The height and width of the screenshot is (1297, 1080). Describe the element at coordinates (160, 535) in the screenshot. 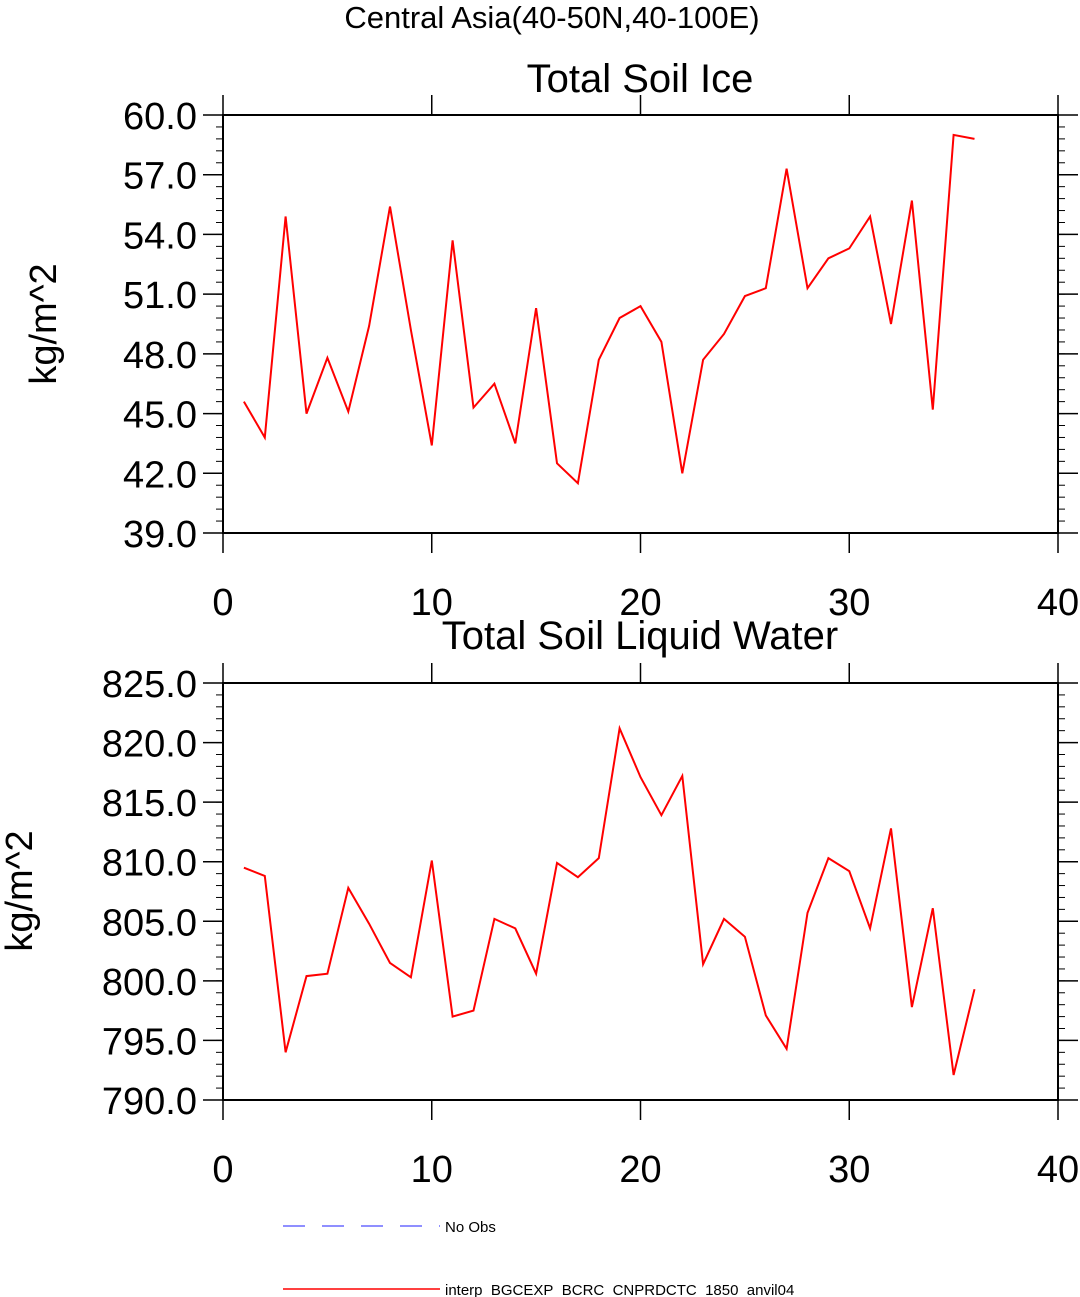

I see `y-tick-label: 39.0` at that location.